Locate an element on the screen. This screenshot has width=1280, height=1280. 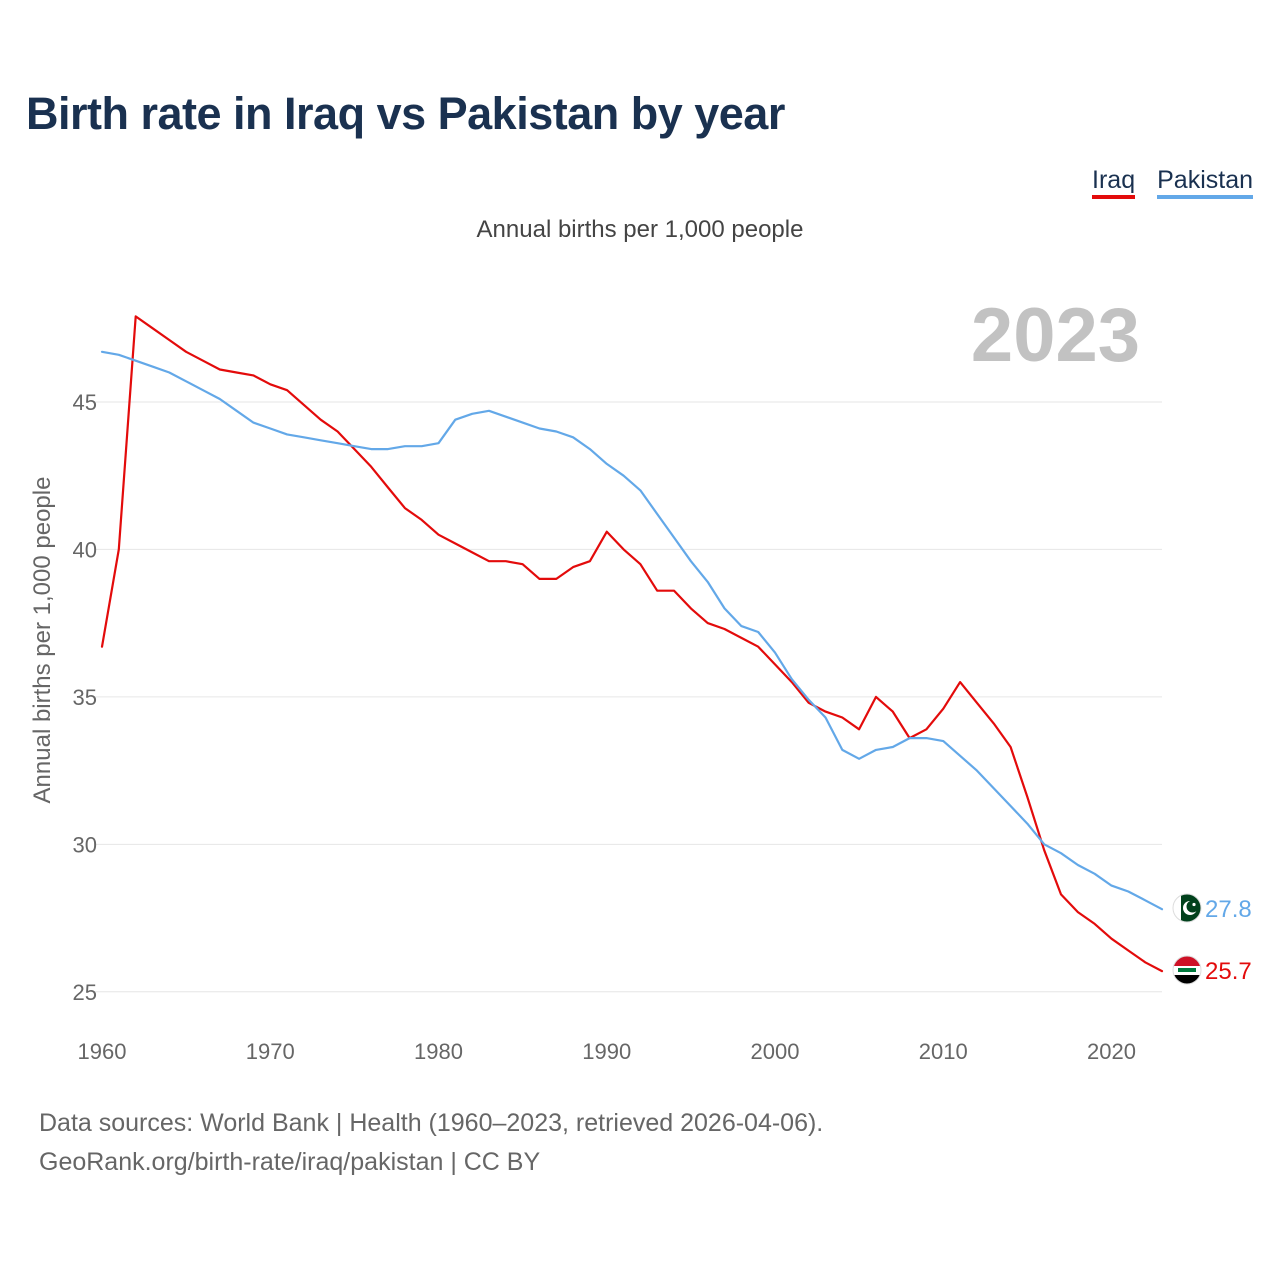
end-value-label-pakistan: 27.8 is located at coordinates (1228, 909).